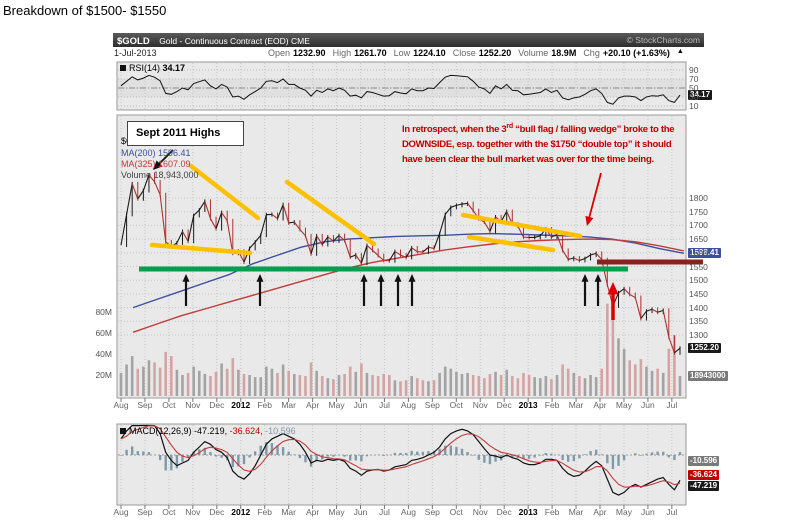 The width and height of the screenshot is (800, 524). Describe the element at coordinates (698, 321) in the screenshot. I see `price-tick-label: 1350` at that location.